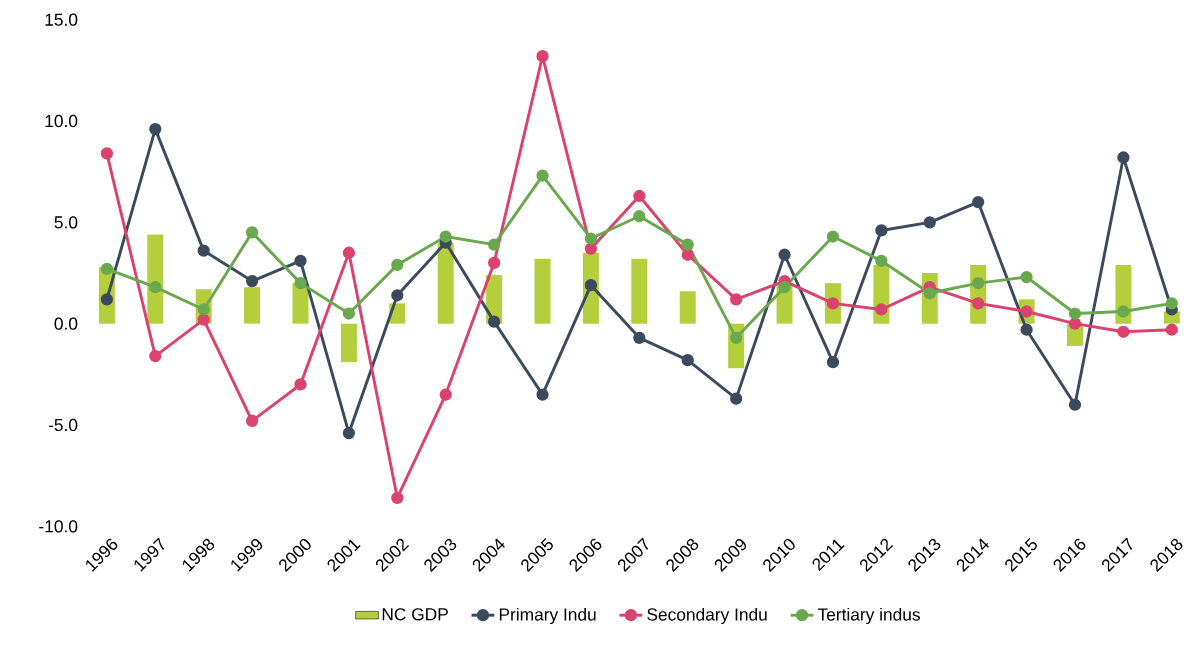 Image resolution: width=1199 pixels, height=649 pixels. I want to click on legend-label: Tertiary indus, so click(868, 616).